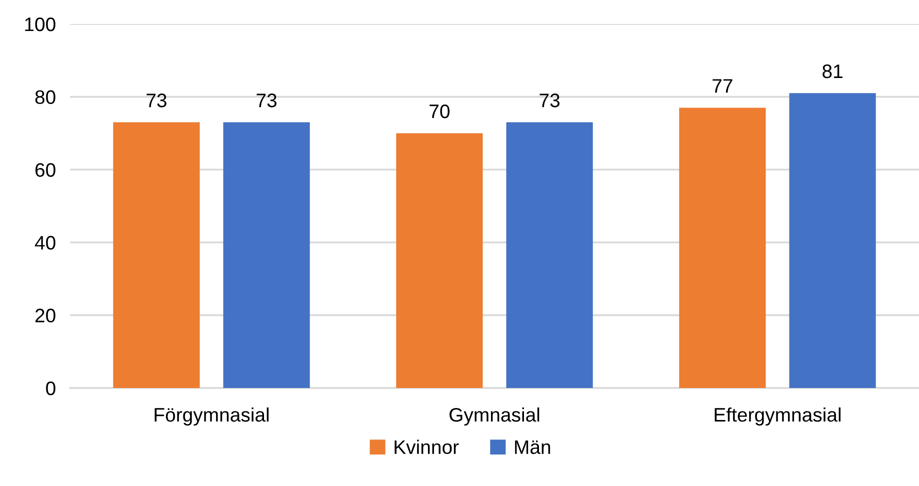 This screenshot has width=919, height=486. I want to click on x-tick-label: Eftergymnasial, so click(777, 416).